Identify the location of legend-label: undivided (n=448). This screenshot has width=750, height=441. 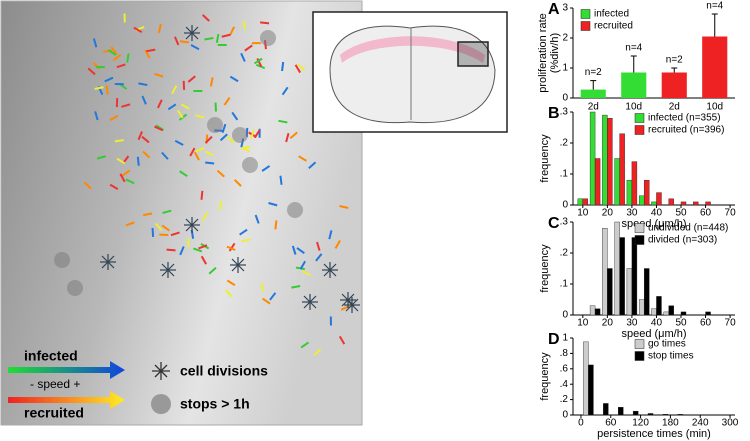
(688, 228).